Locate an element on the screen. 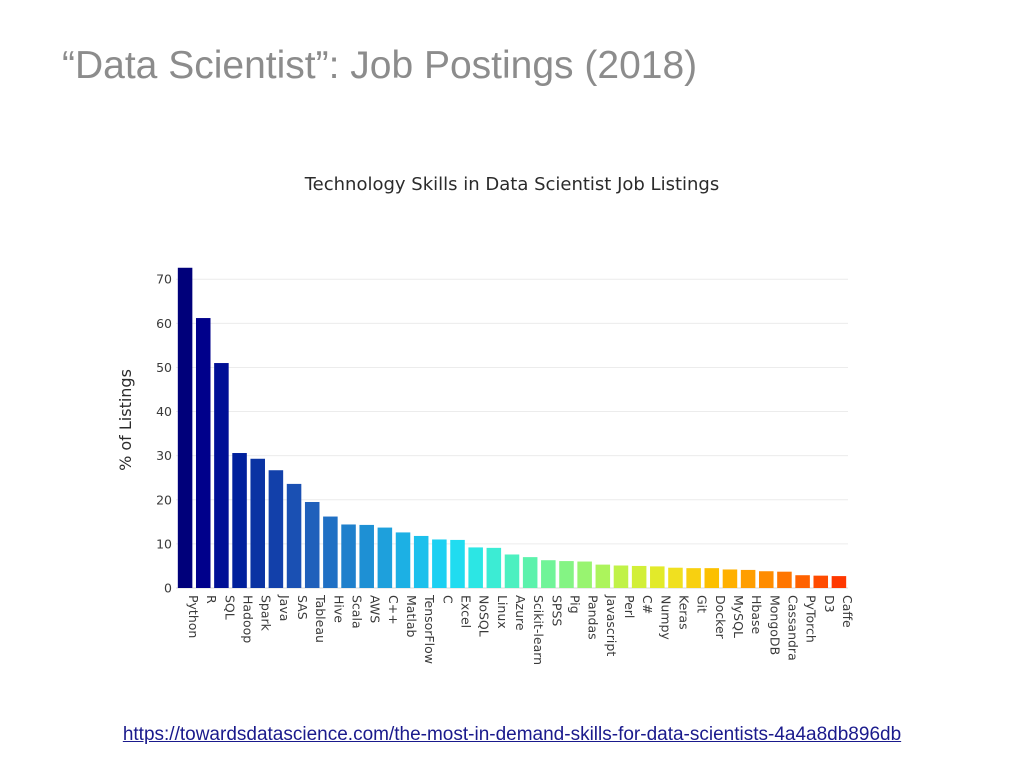 This screenshot has height=768, width=1024. x-tick-label: Git is located at coordinates (702, 604).